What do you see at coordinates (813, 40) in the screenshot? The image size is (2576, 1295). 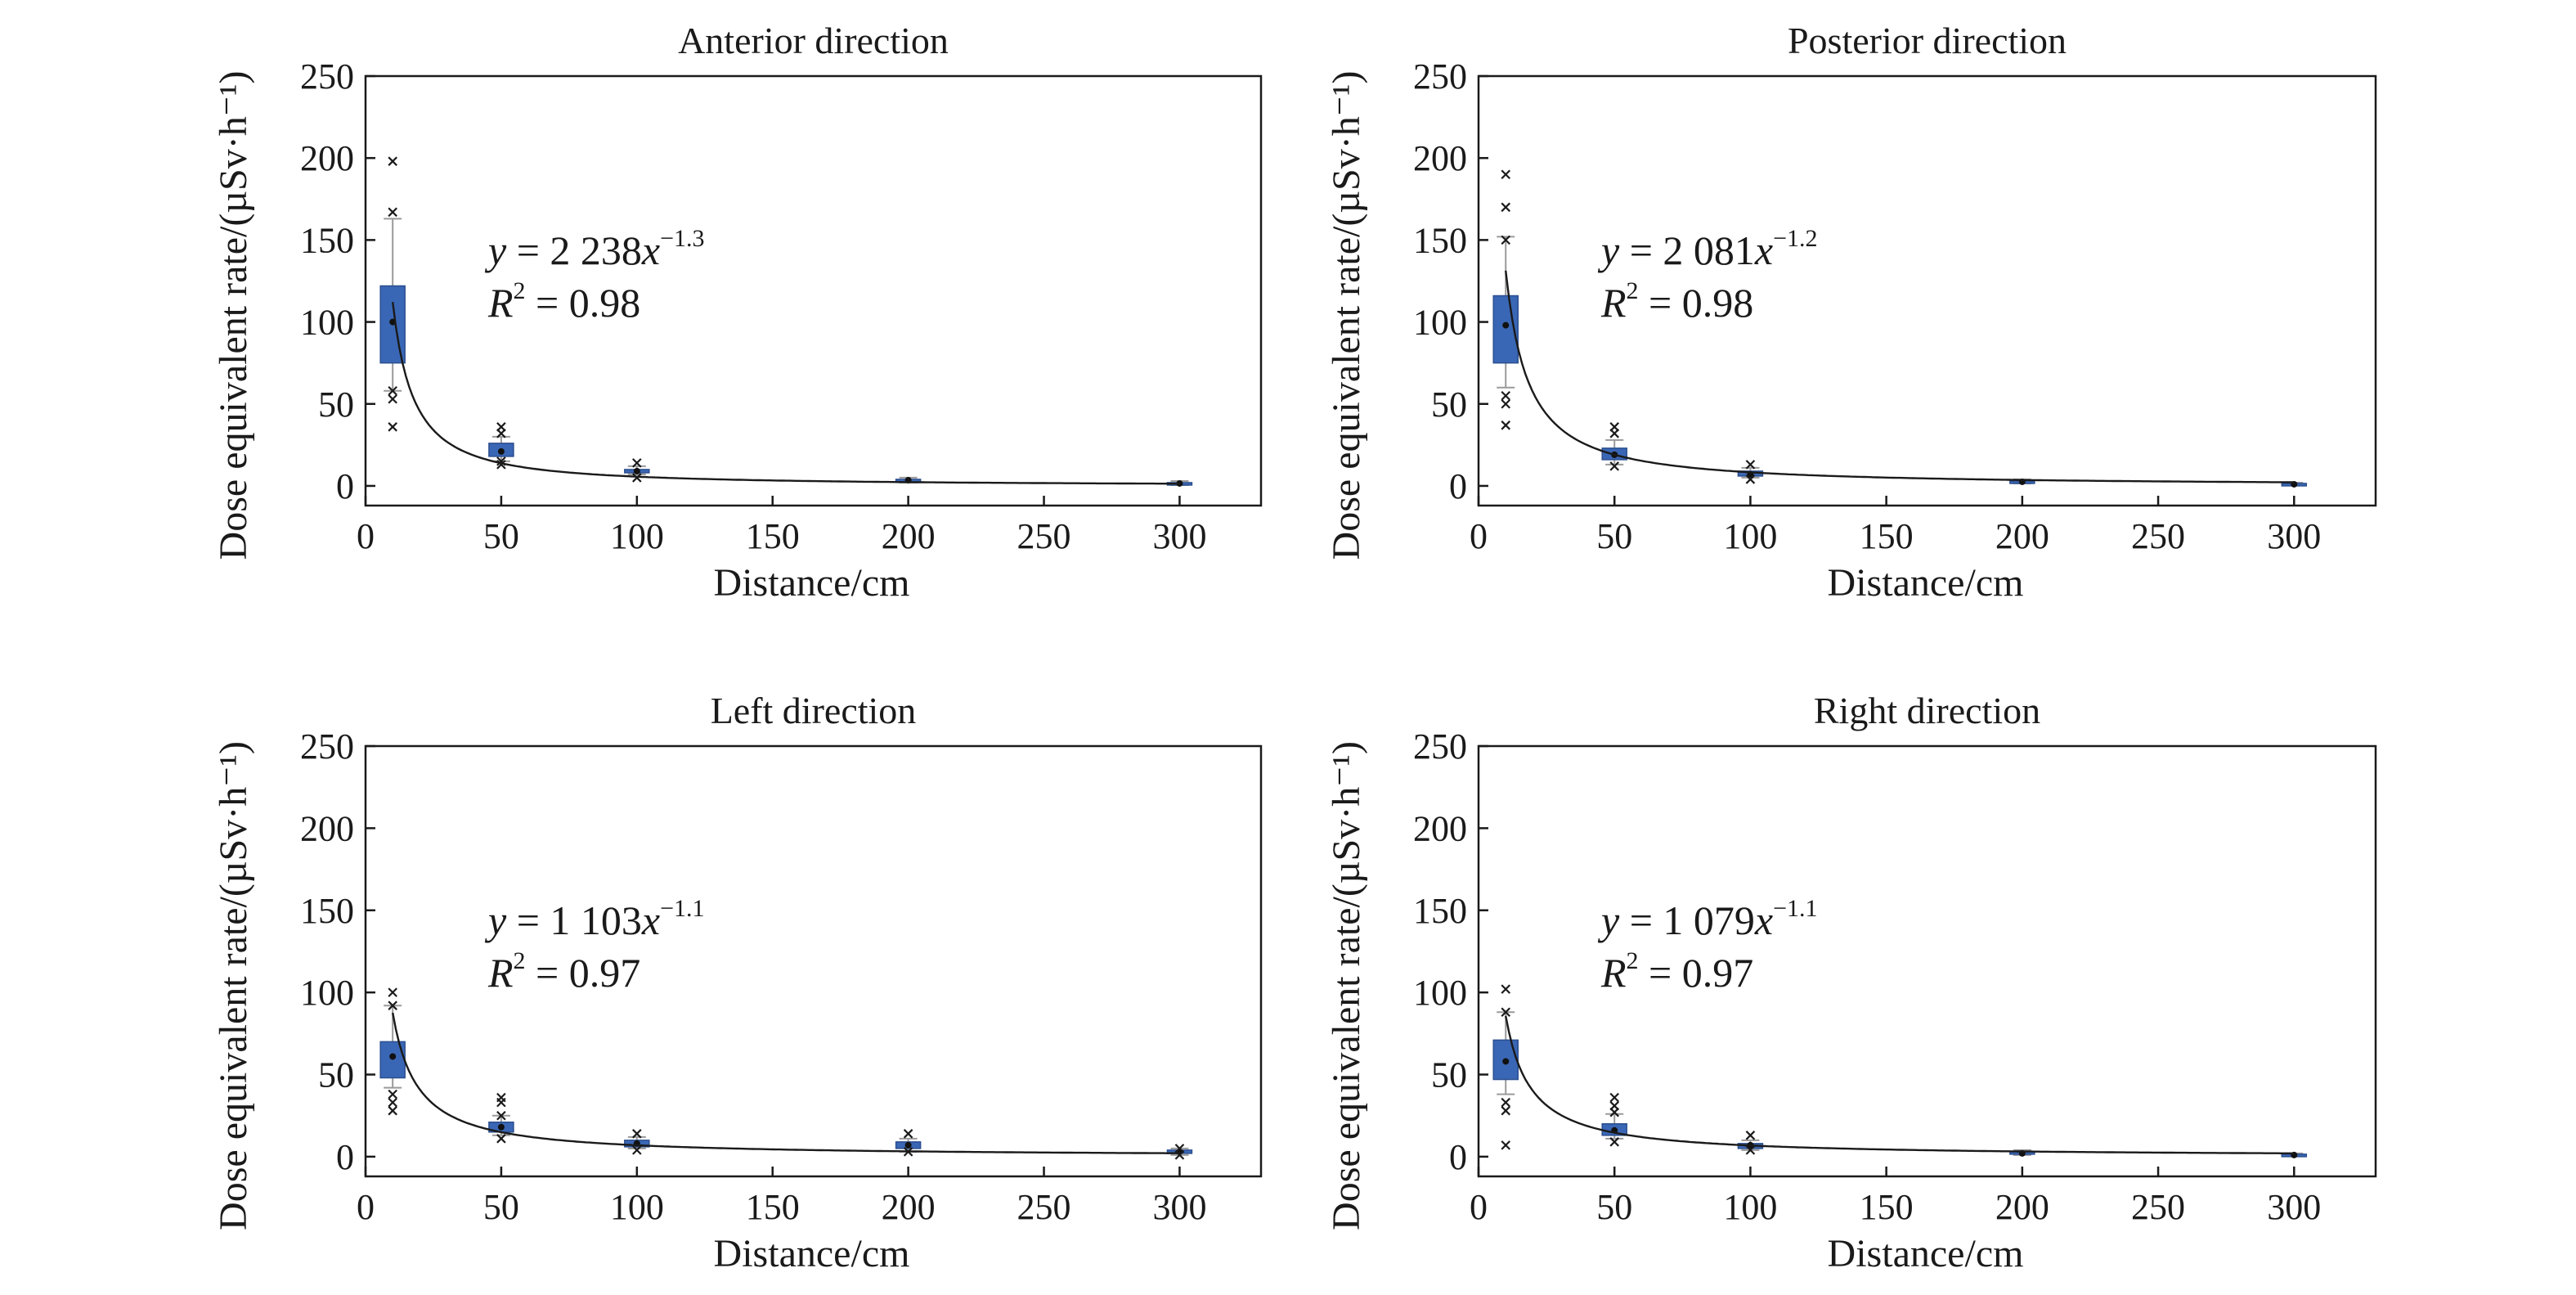 I see `chart-title: Anterior direction` at bounding box center [813, 40].